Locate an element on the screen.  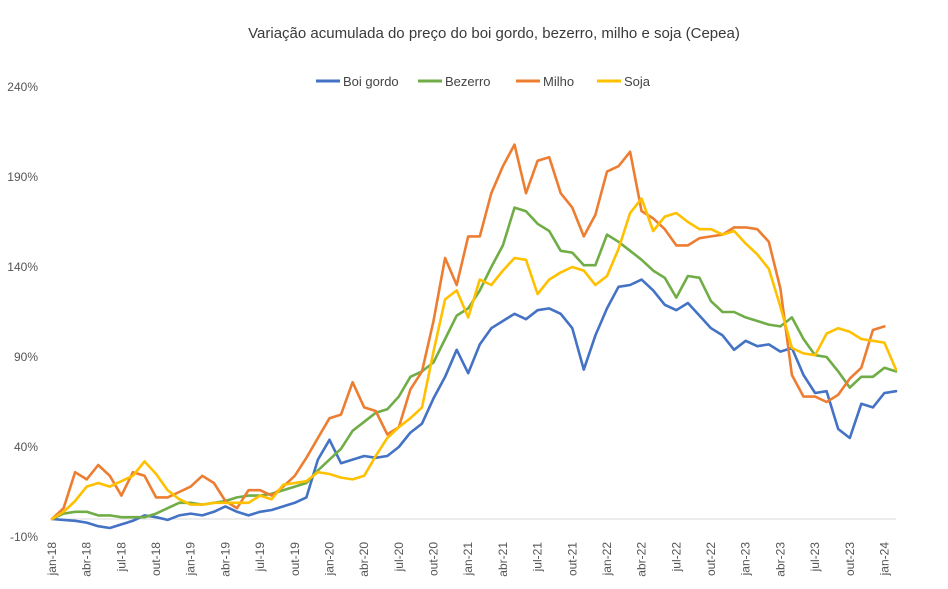
x-tick-label: abr-18 is located at coordinates (87, 559).